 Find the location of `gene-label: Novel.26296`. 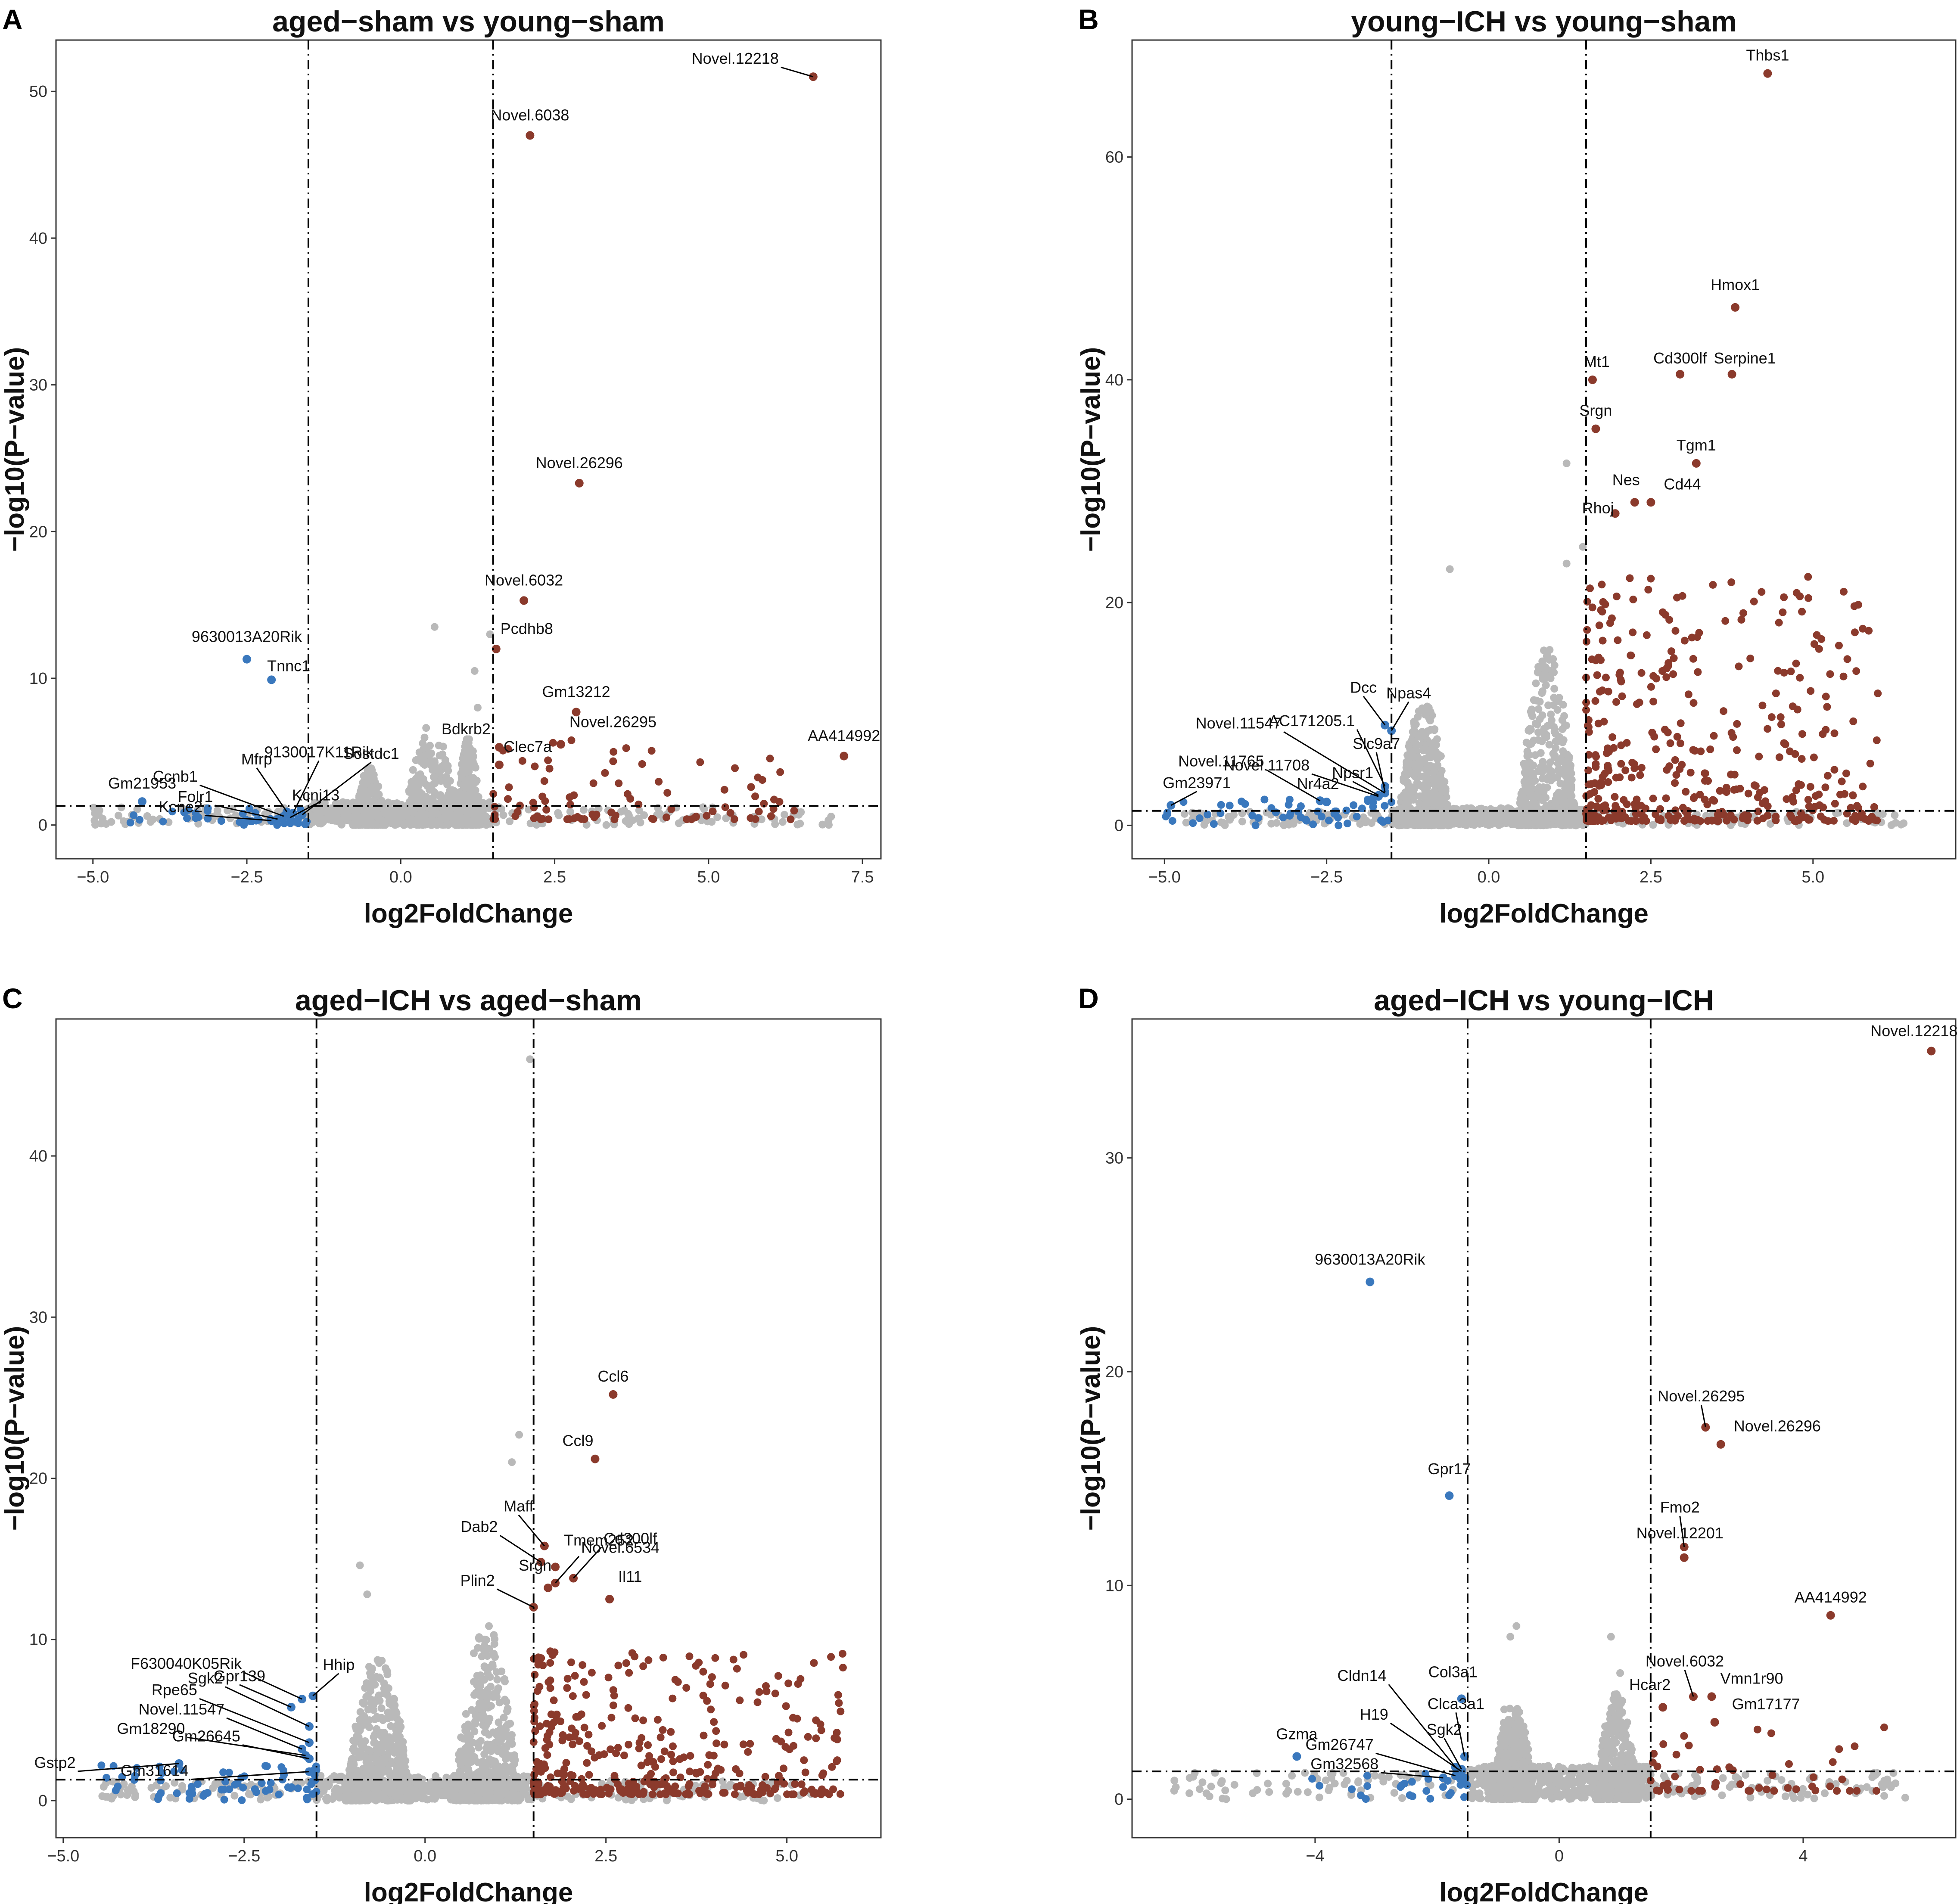

gene-label: Novel.26296 is located at coordinates (580, 463).